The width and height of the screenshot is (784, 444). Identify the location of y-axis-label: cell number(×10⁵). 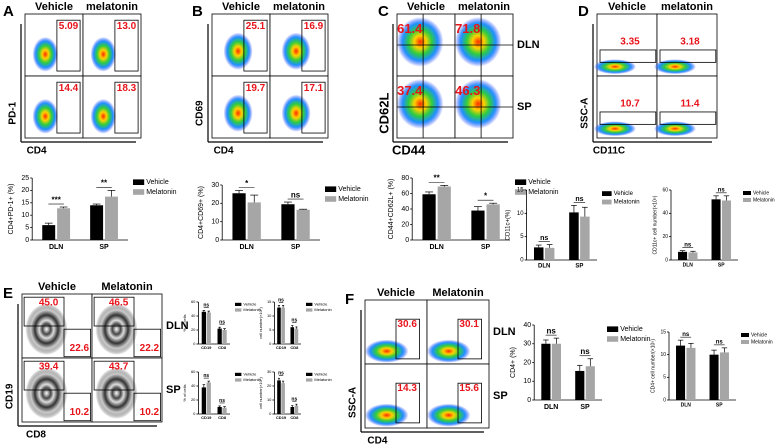
(260, 392).